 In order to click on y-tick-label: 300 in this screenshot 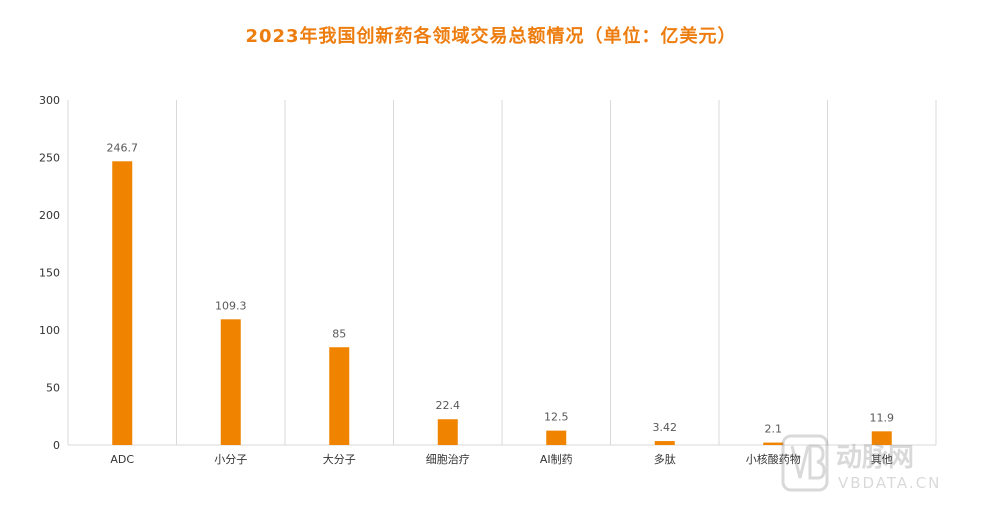, I will do `click(49, 100)`.